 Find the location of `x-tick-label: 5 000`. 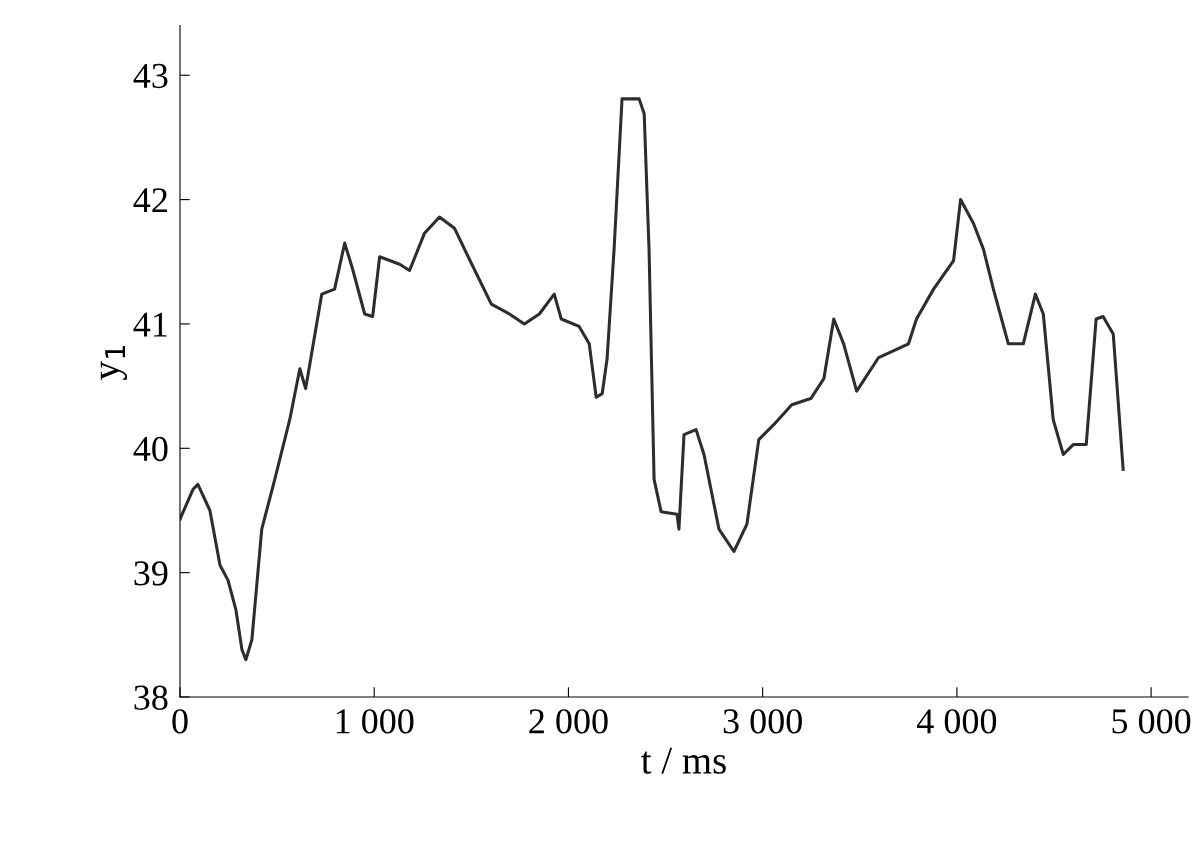

x-tick-label: 5 000 is located at coordinates (1151, 721).